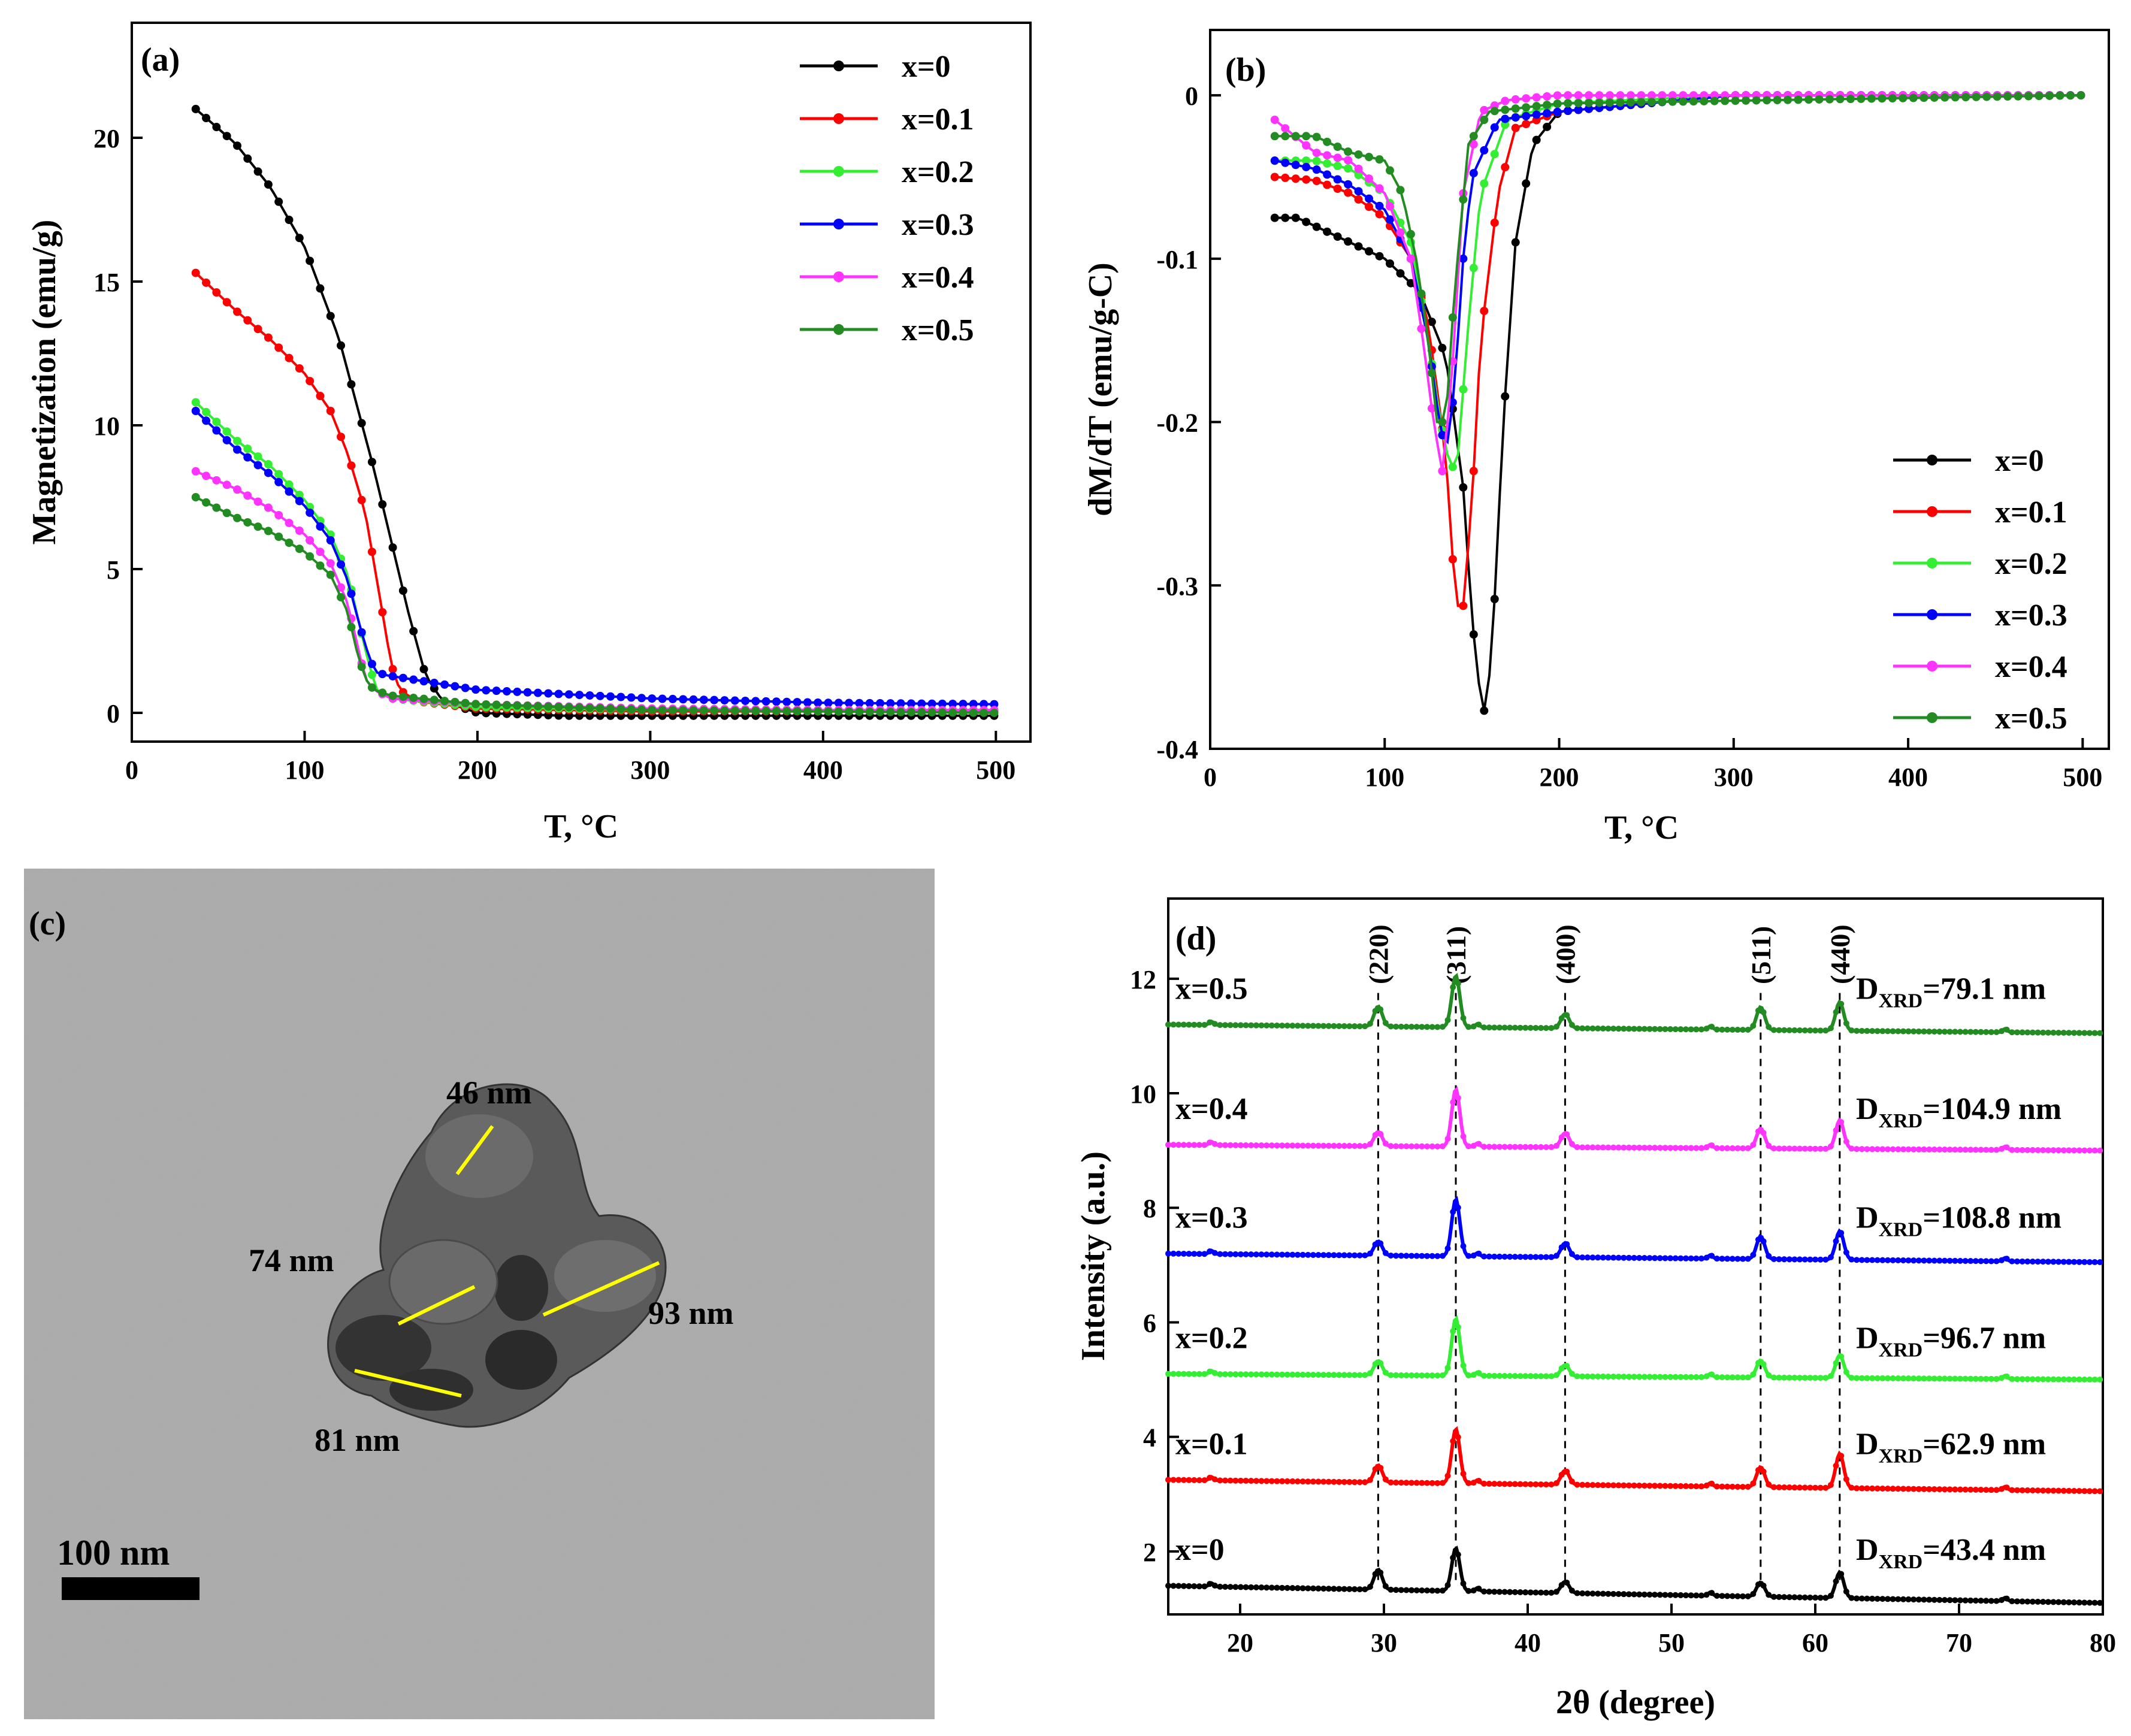  What do you see at coordinates (1951, 992) in the screenshot?
I see `dxrd-label: DXRD=79.1 nm` at bounding box center [1951, 992].